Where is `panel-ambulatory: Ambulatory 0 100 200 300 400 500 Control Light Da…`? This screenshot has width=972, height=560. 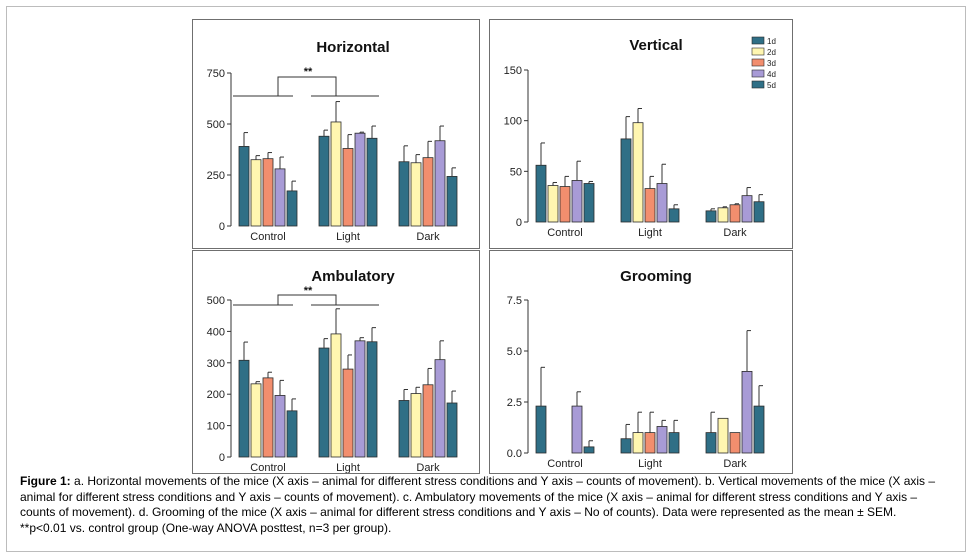
panel-ambulatory: Ambulatory 0 100 200 300 400 500 Control Light Da… is located at coordinates (336, 362).